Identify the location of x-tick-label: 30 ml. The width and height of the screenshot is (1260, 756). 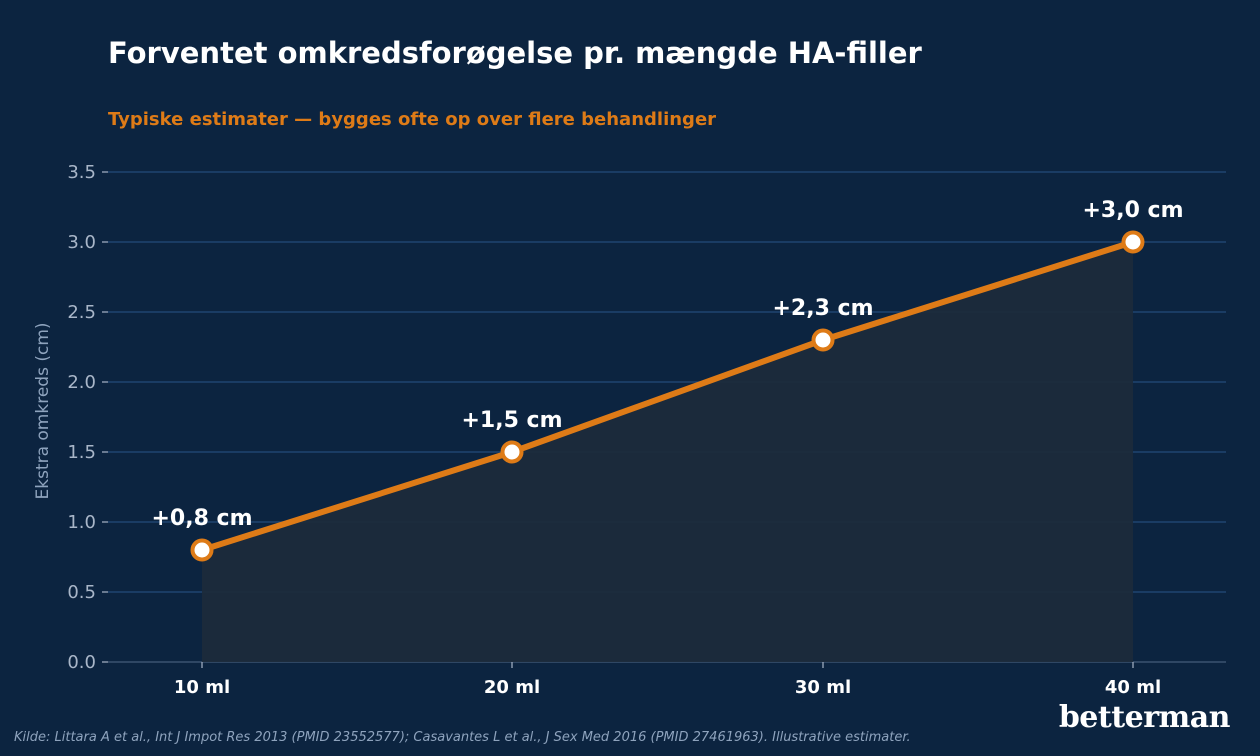
(823, 687).